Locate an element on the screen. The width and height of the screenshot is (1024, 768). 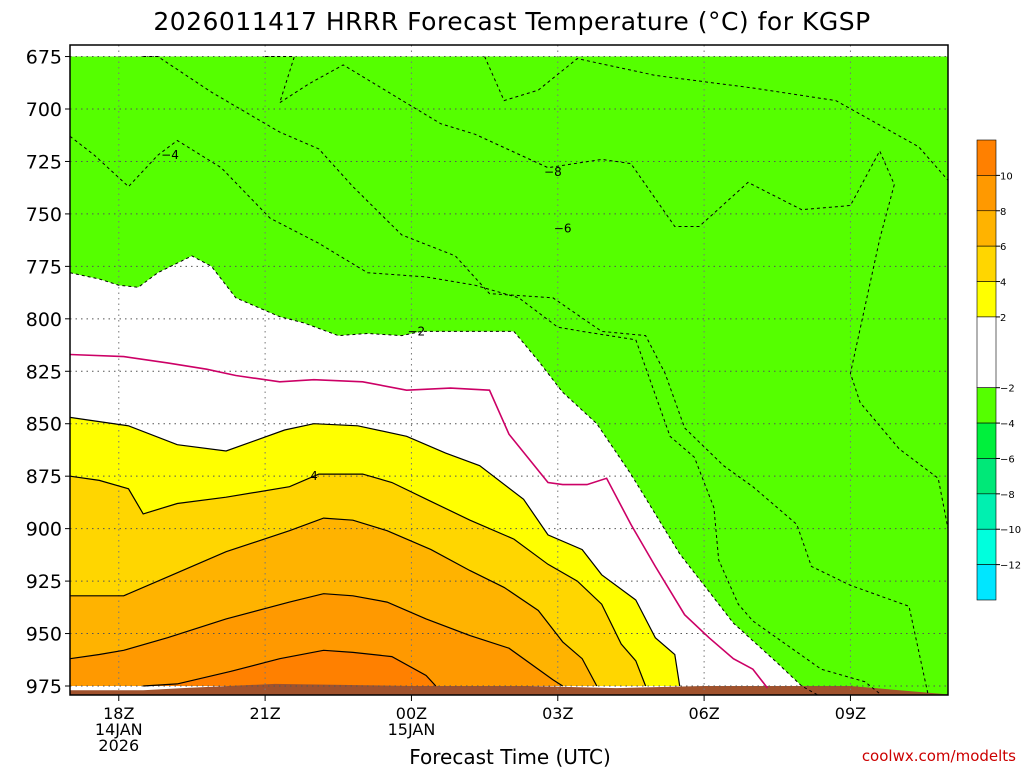
x-axis-label: Forecast Time (UTC) is located at coordinates (510, 756).